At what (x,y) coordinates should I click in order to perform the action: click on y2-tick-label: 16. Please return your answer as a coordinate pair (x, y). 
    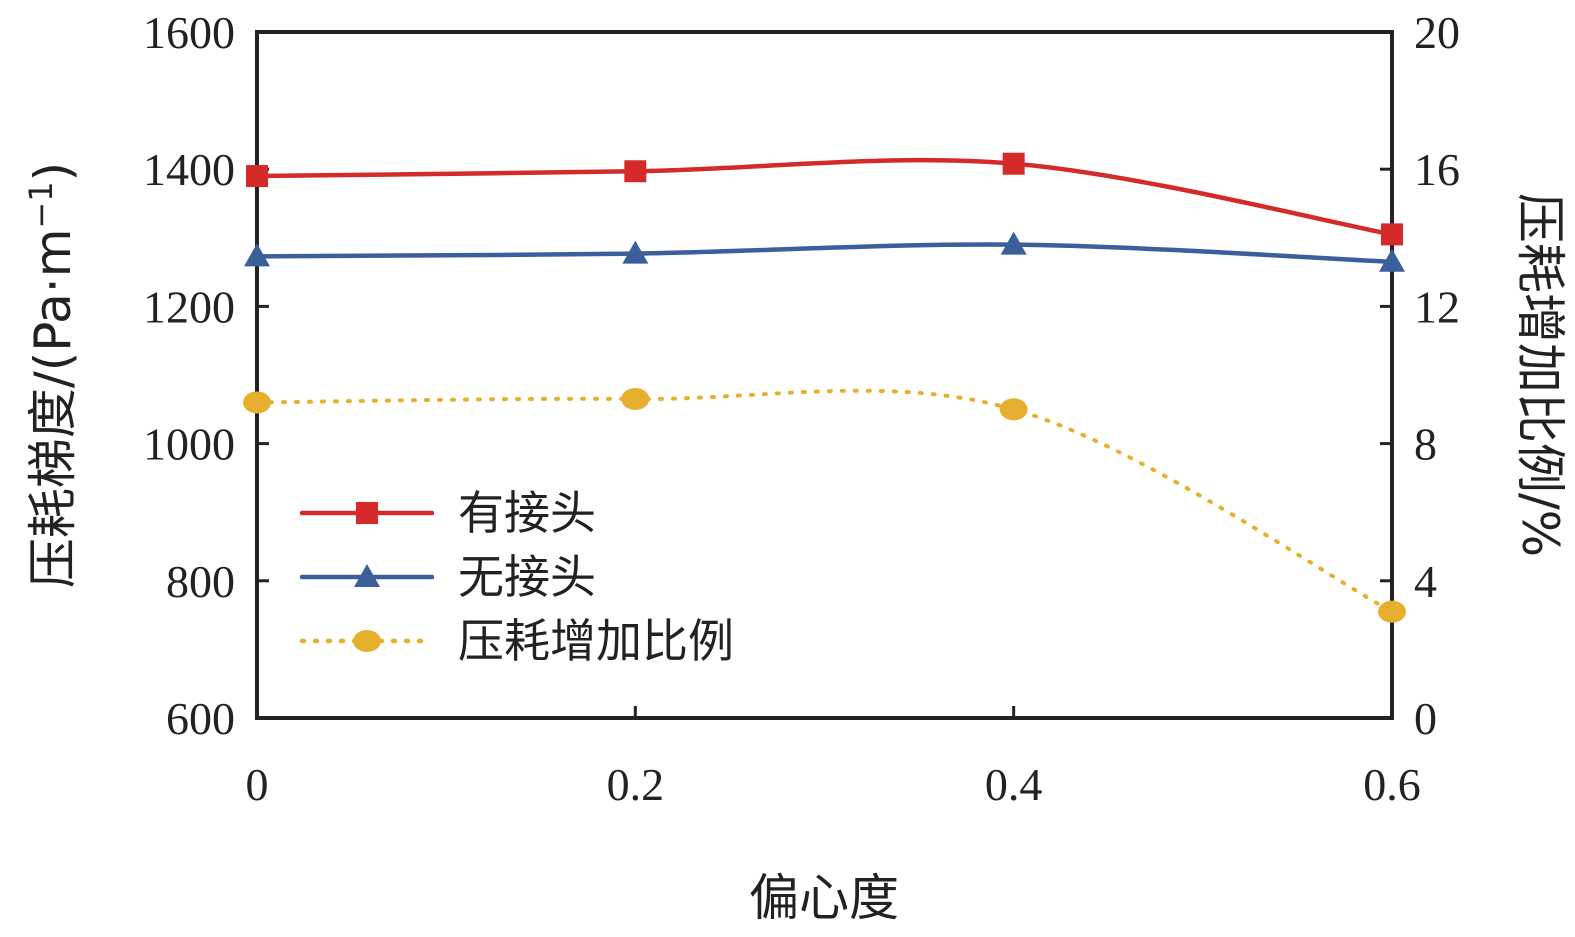
    Looking at the image, I should click on (1437, 169).